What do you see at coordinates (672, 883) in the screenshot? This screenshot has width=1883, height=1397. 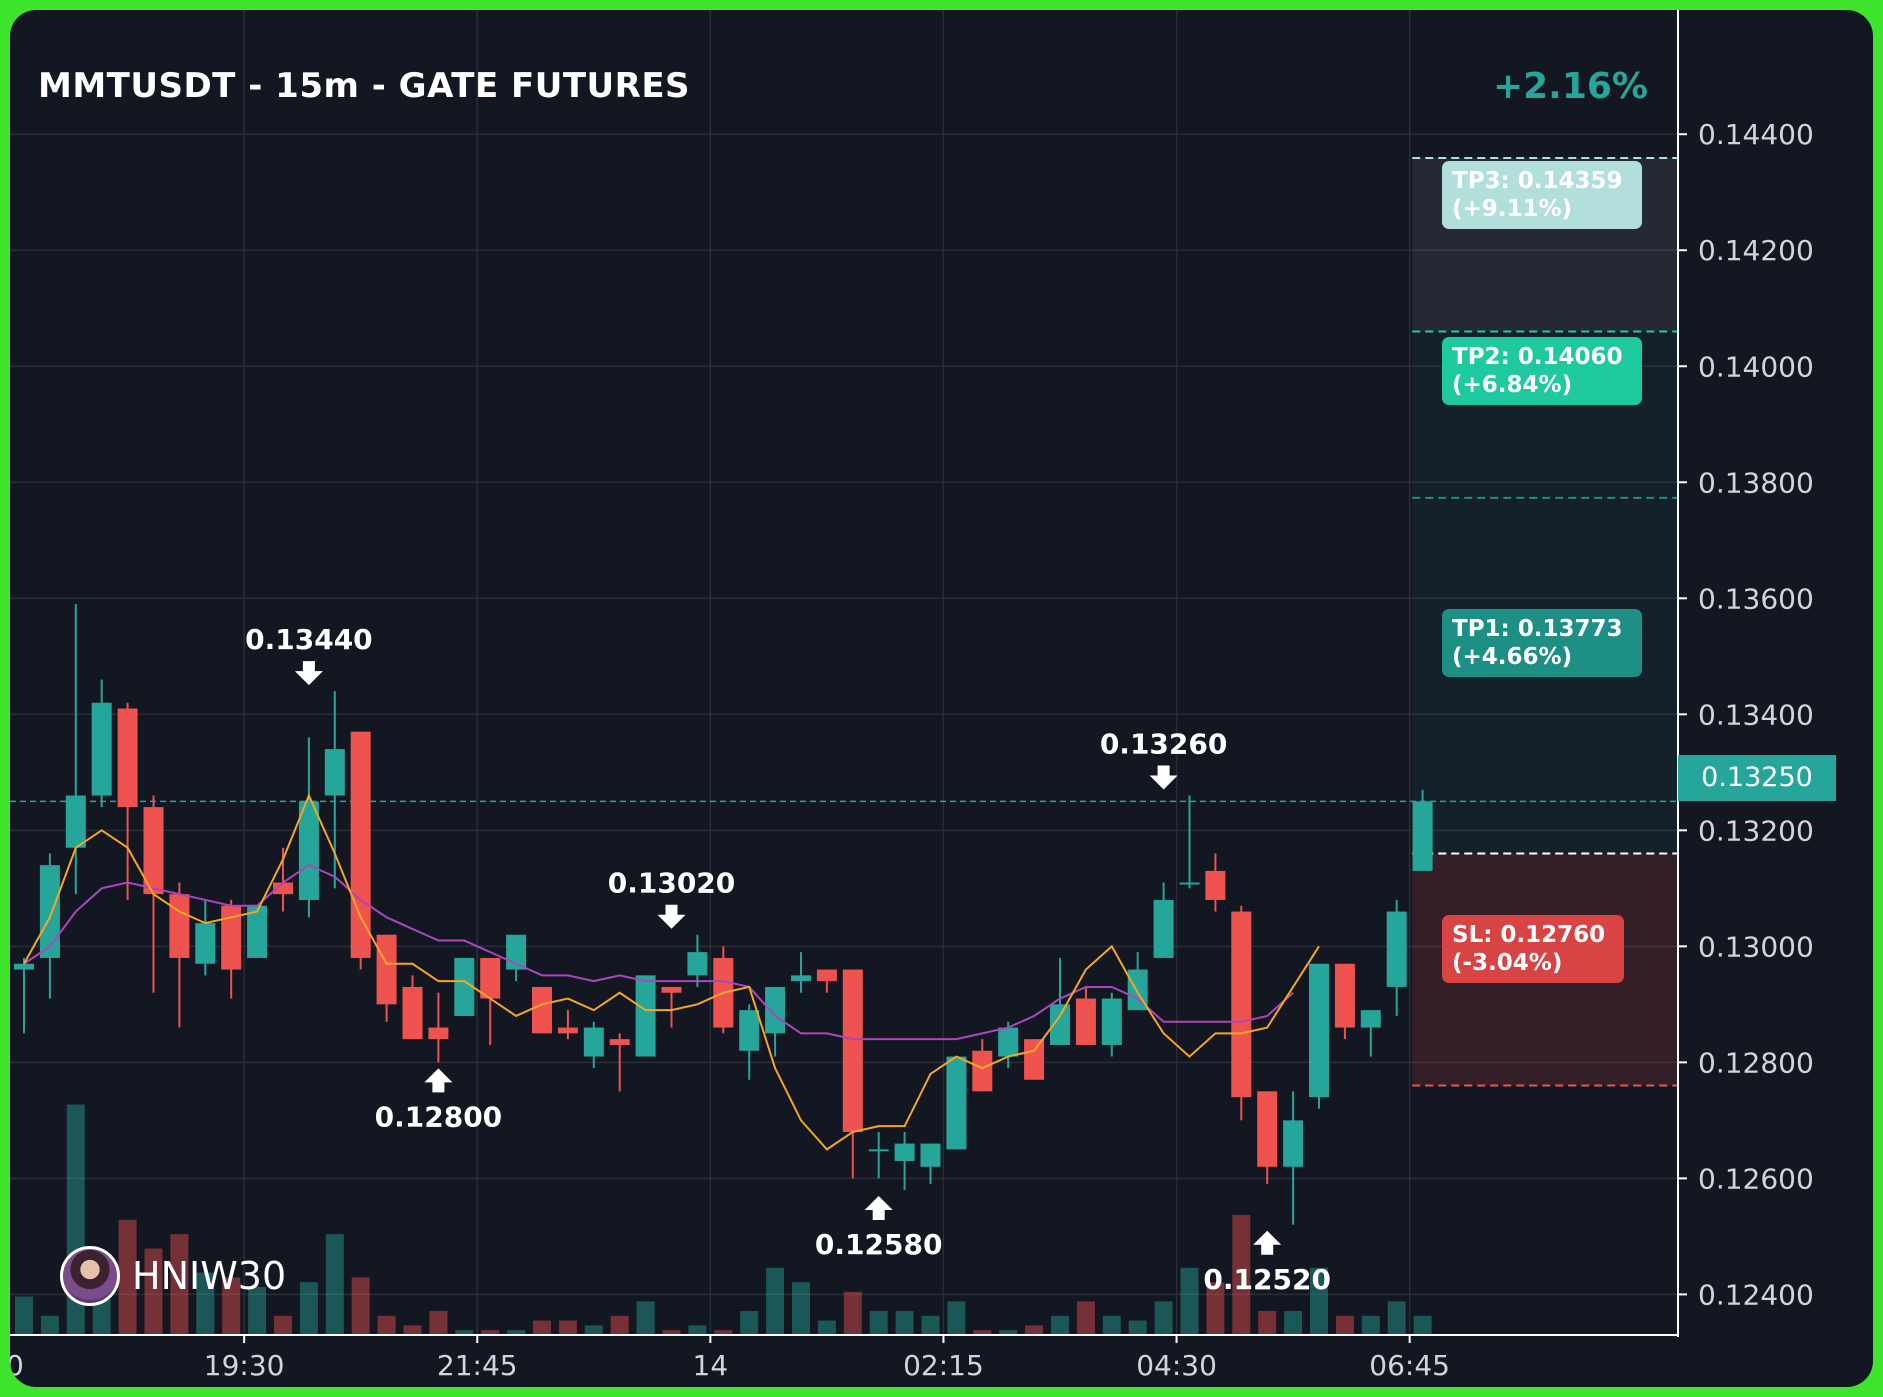 I see `marker-label: 0.13020` at bounding box center [672, 883].